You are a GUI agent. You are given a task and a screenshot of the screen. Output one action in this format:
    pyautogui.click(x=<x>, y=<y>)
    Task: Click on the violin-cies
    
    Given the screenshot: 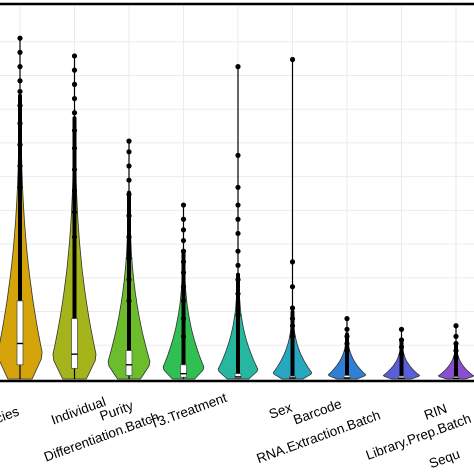 What is the action you would take?
    pyautogui.click(x=21, y=207)
    